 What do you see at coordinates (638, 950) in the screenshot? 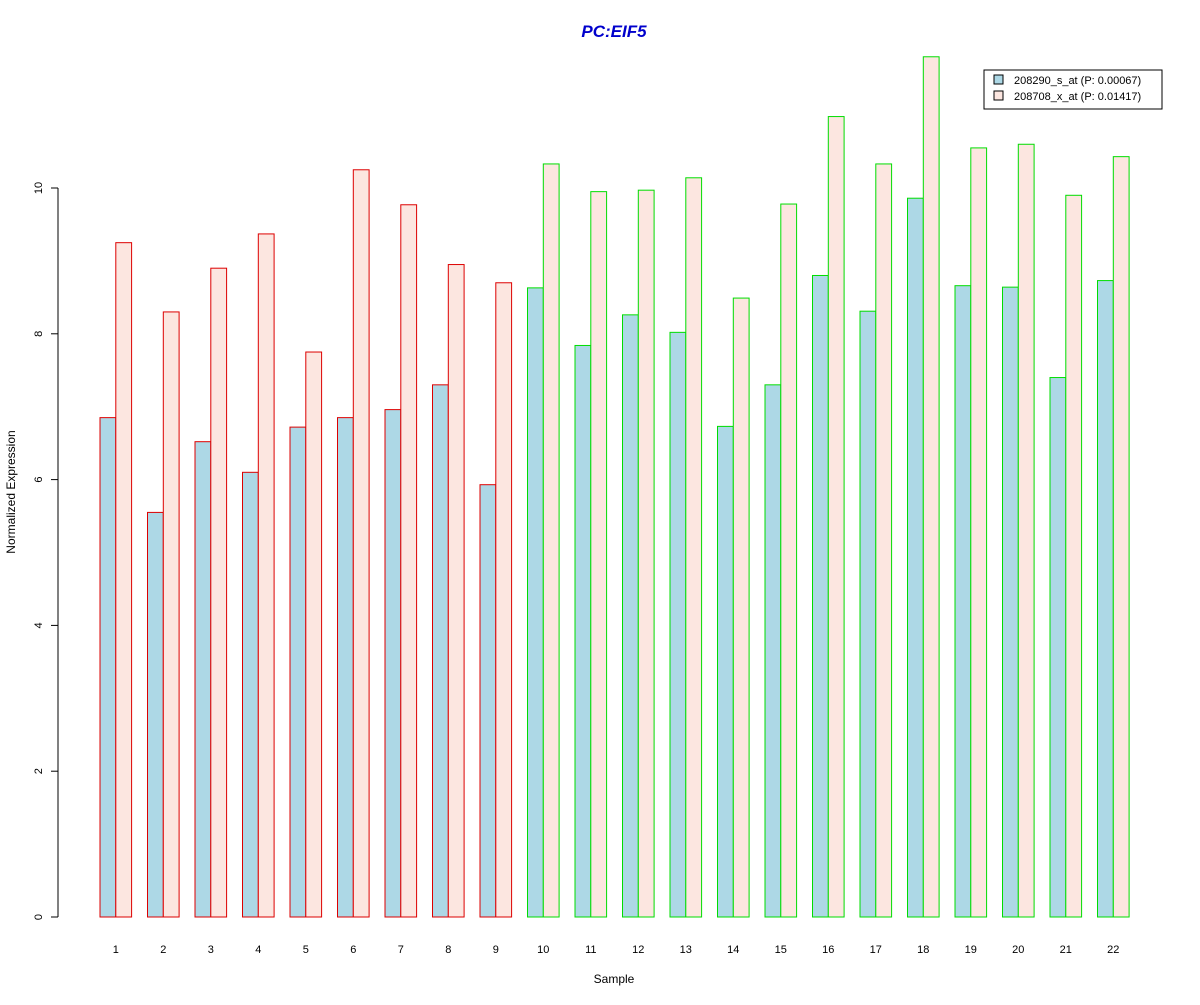
I see `x-tick-label-12: 12` at bounding box center [638, 950].